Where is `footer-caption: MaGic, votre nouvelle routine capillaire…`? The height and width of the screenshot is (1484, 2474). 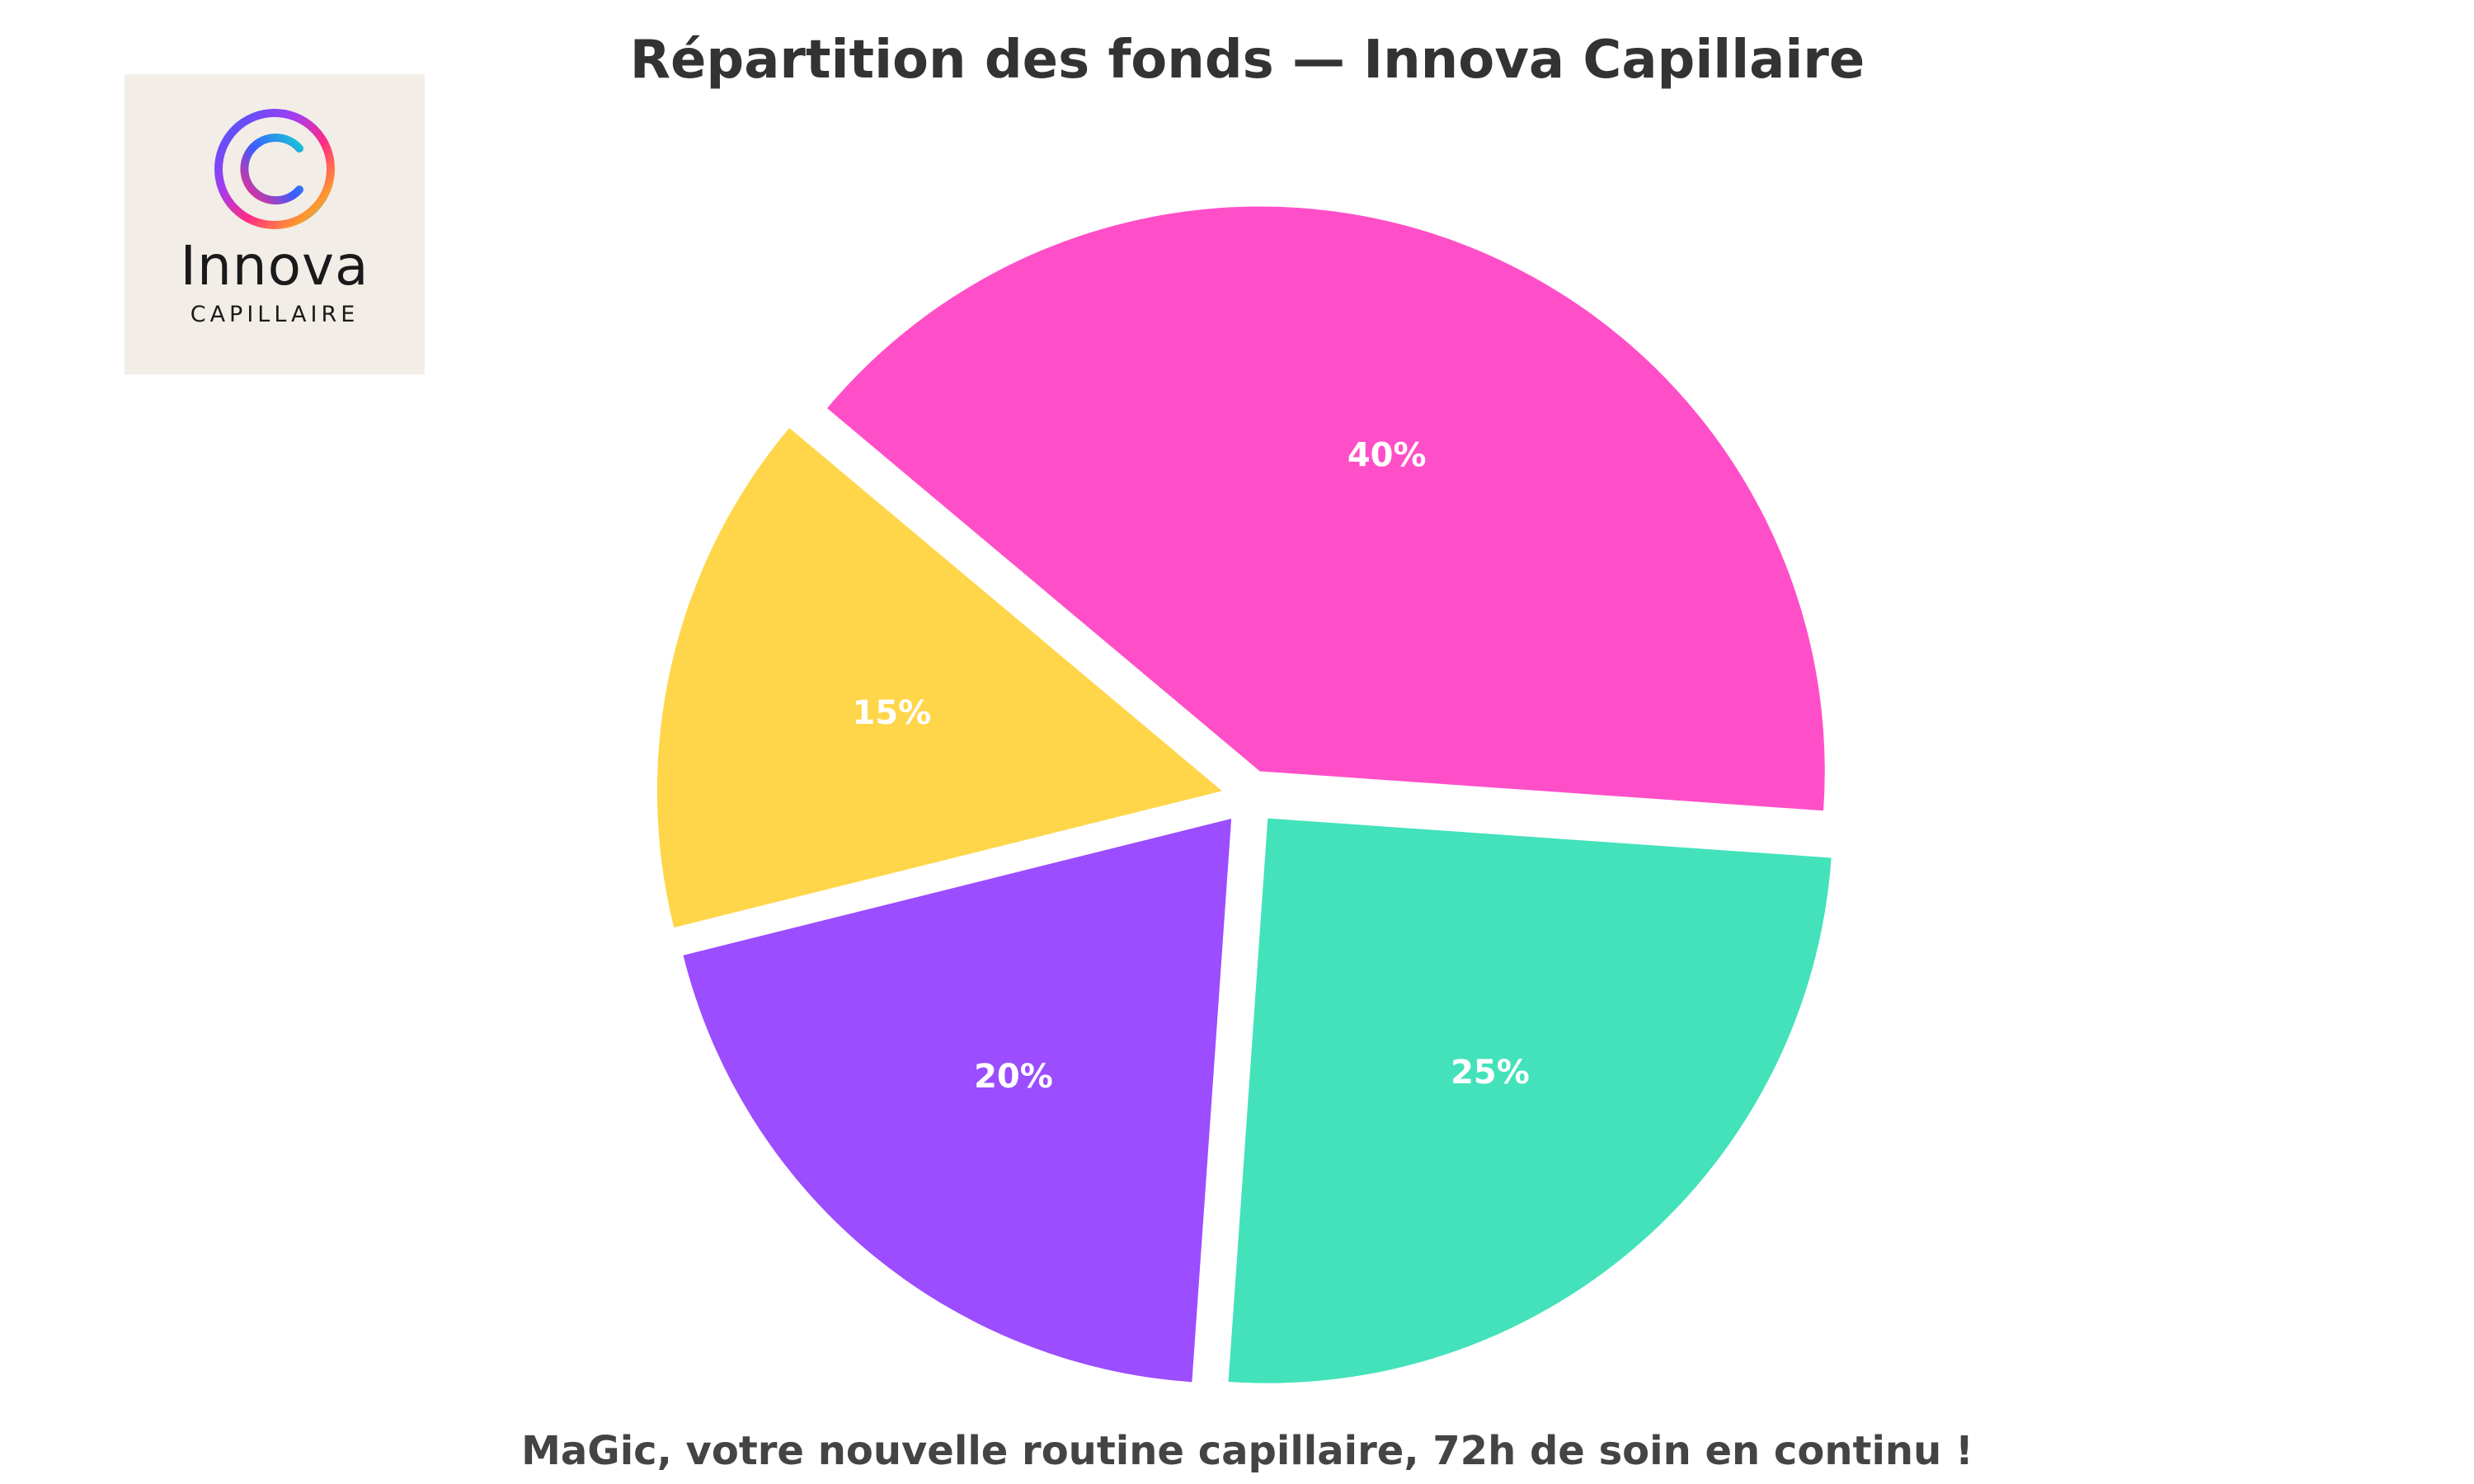 footer-caption: MaGic, votre nouvelle routine capillaire… is located at coordinates (1247, 1451).